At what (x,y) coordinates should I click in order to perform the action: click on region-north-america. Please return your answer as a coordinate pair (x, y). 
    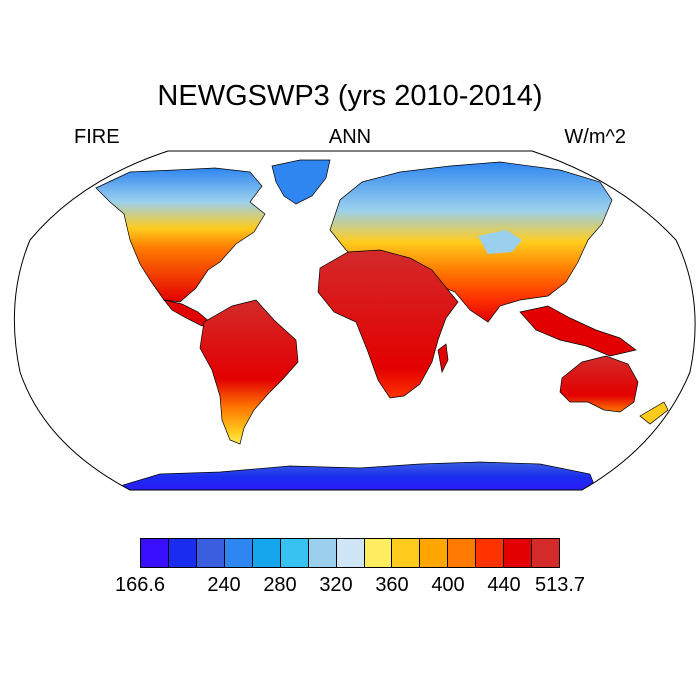
    Looking at the image, I should click on (180, 235).